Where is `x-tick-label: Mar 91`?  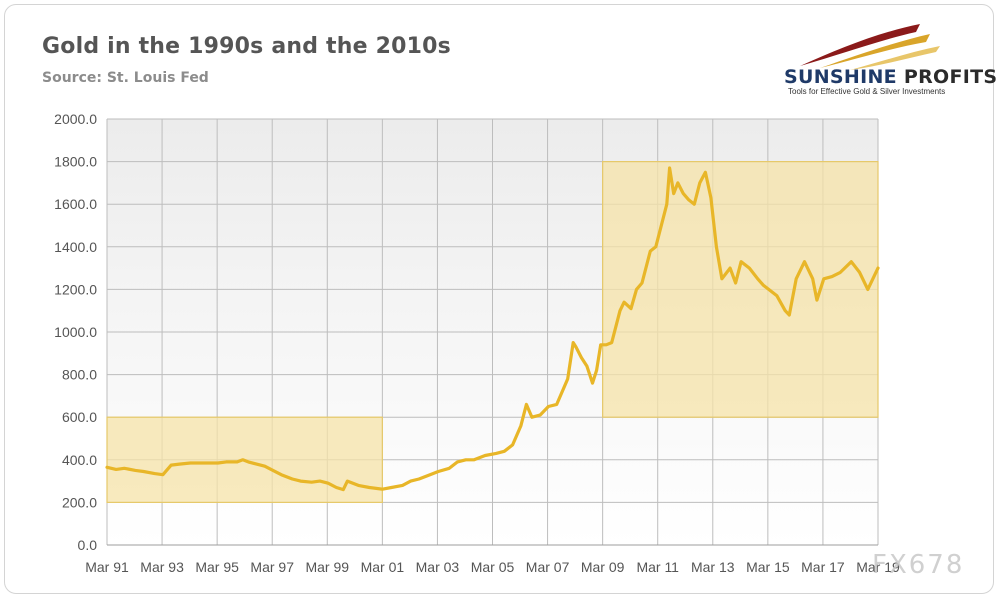
x-tick-label: Mar 91 is located at coordinates (107, 567).